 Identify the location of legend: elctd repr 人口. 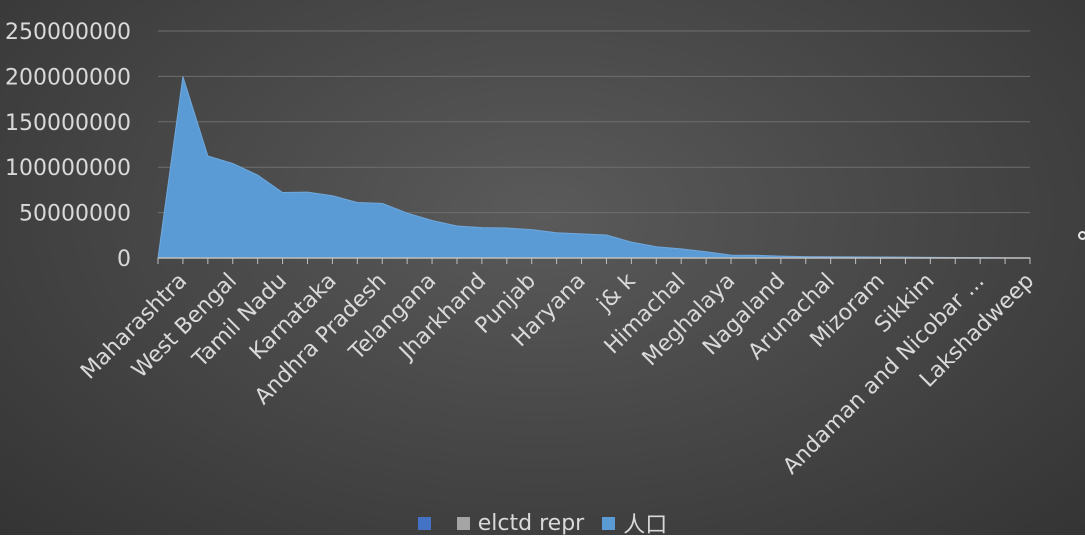
(542, 523).